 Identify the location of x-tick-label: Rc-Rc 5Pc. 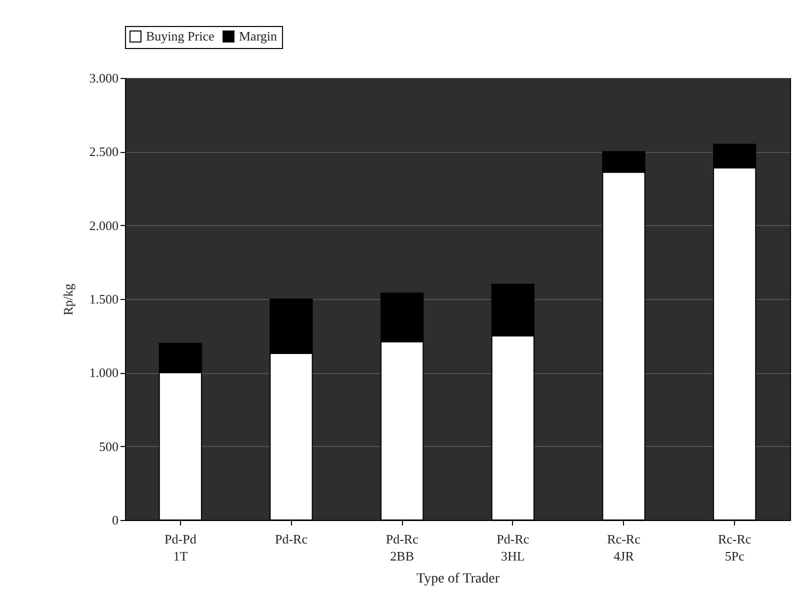
(735, 548).